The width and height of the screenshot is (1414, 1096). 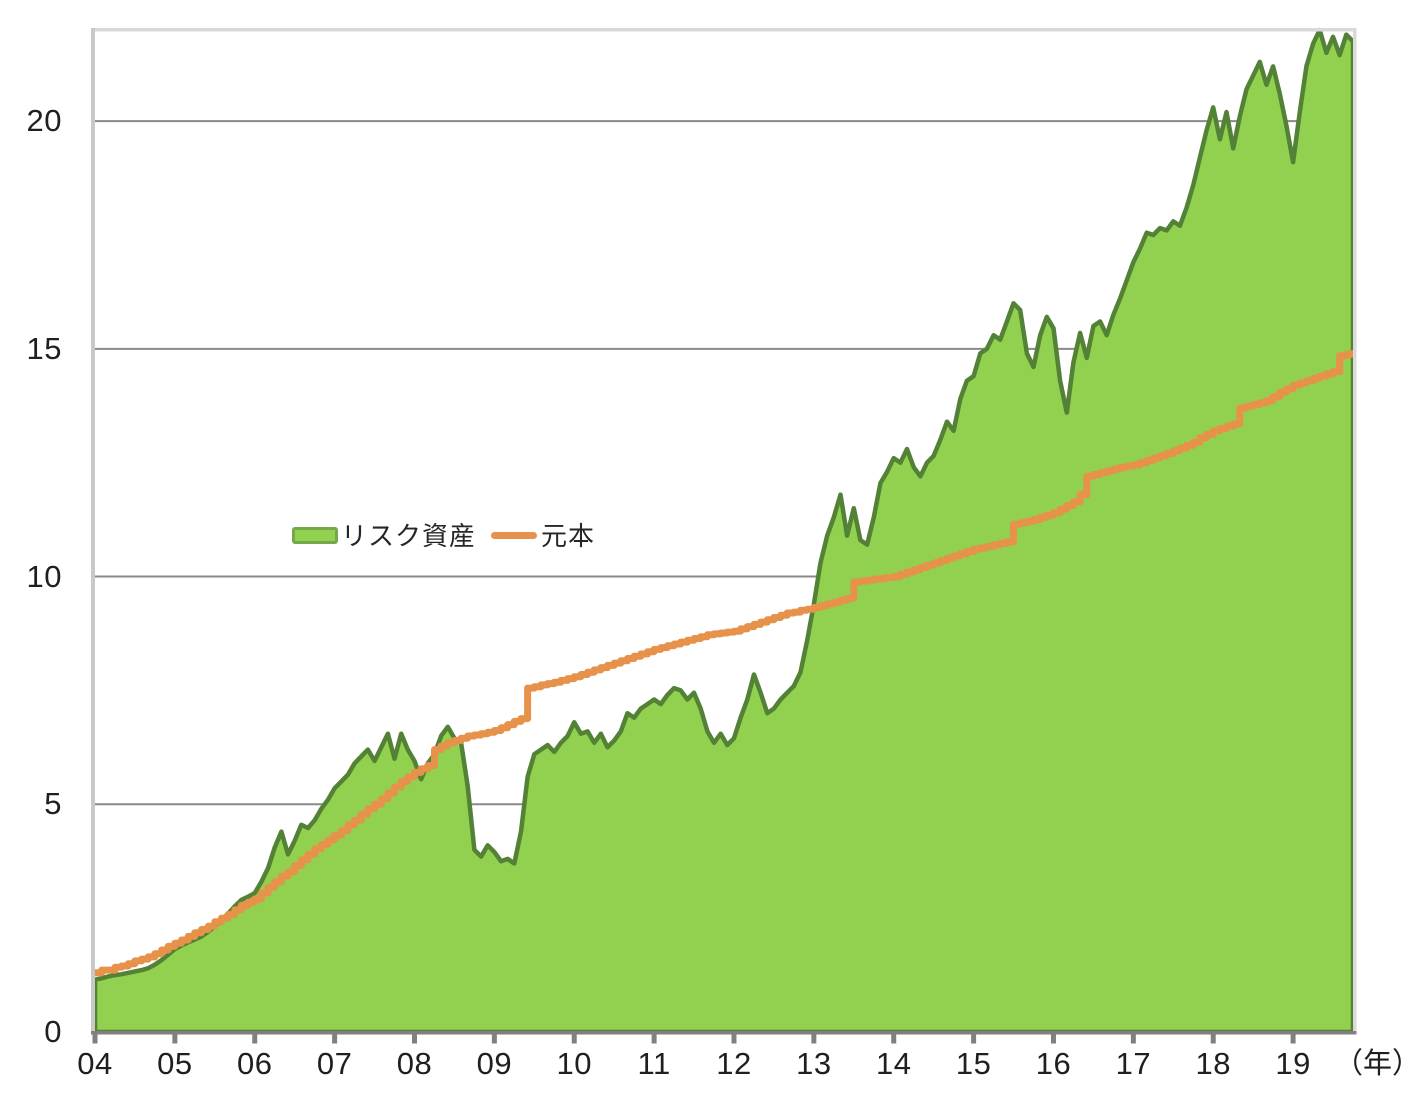 I want to click on x-tick-label: 06, so click(x=254, y=1063).